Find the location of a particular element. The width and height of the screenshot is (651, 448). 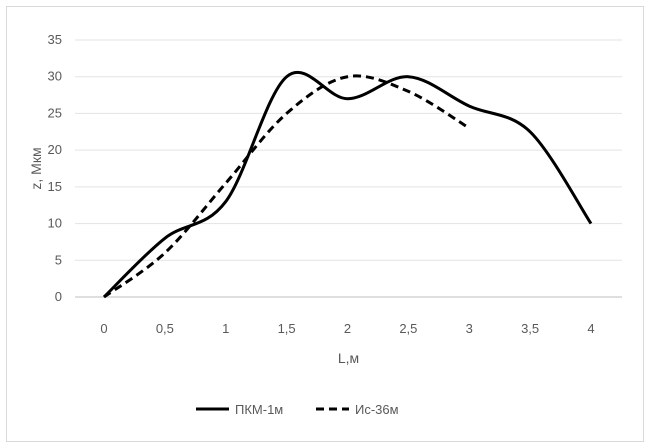

x-tick-label: 1,5 is located at coordinates (287, 328).